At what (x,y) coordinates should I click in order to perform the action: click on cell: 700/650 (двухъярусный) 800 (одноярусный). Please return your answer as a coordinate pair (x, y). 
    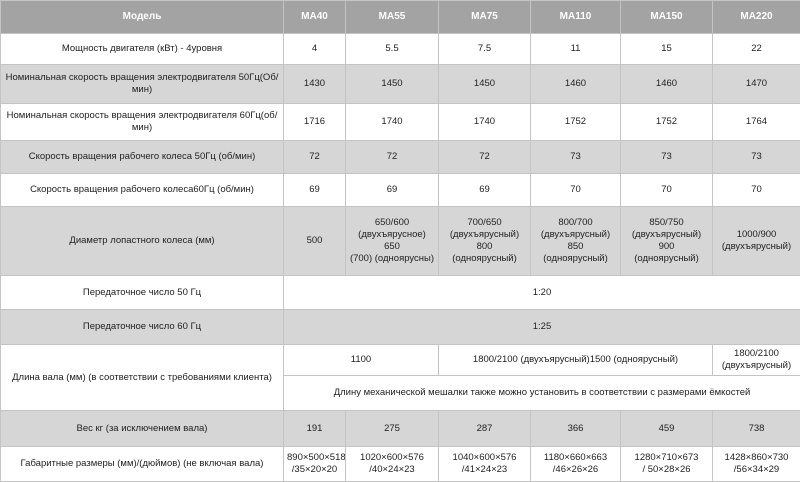
    Looking at the image, I should click on (485, 241).